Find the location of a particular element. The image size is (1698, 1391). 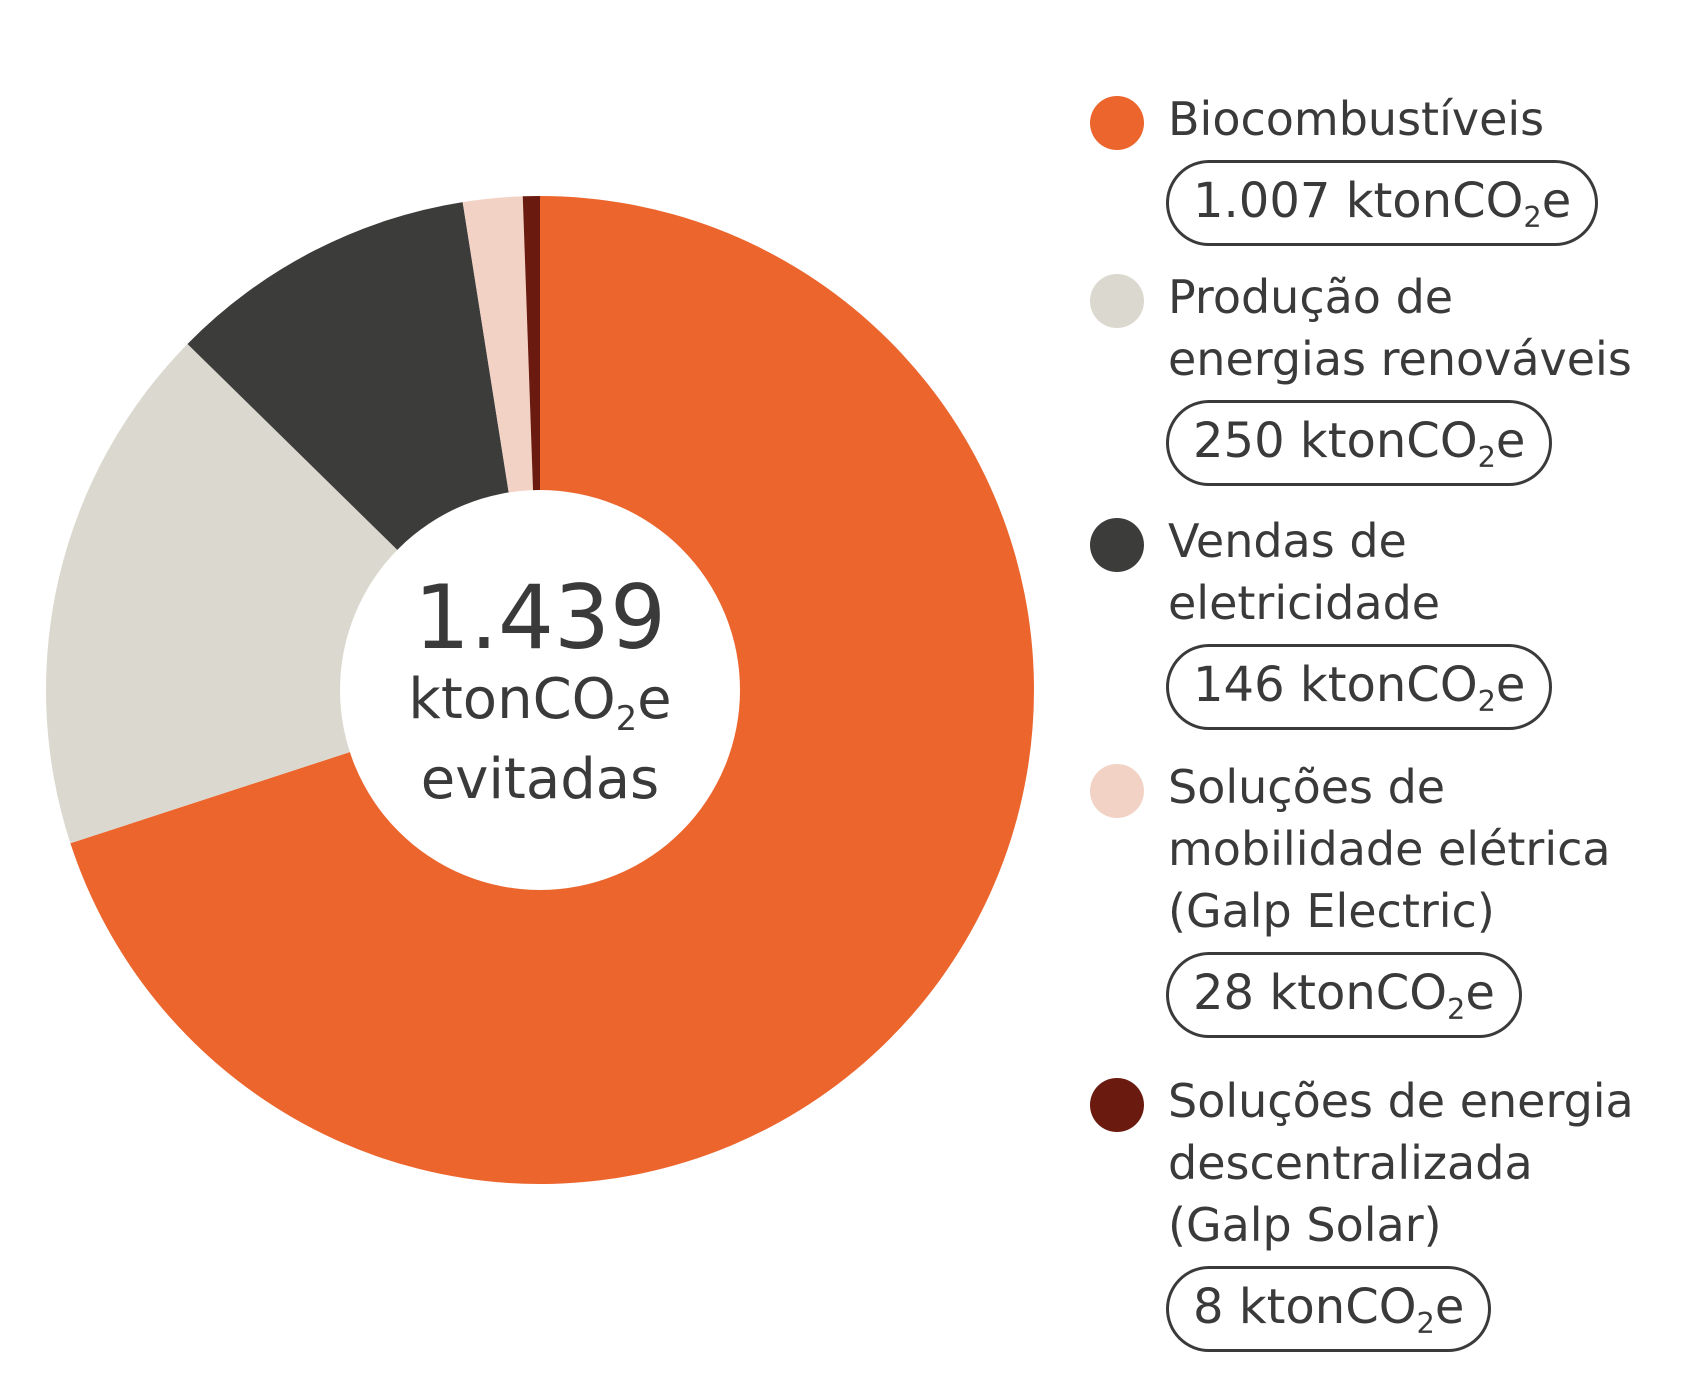

value-pill: 250 ktonCO2e is located at coordinates (1359, 443).